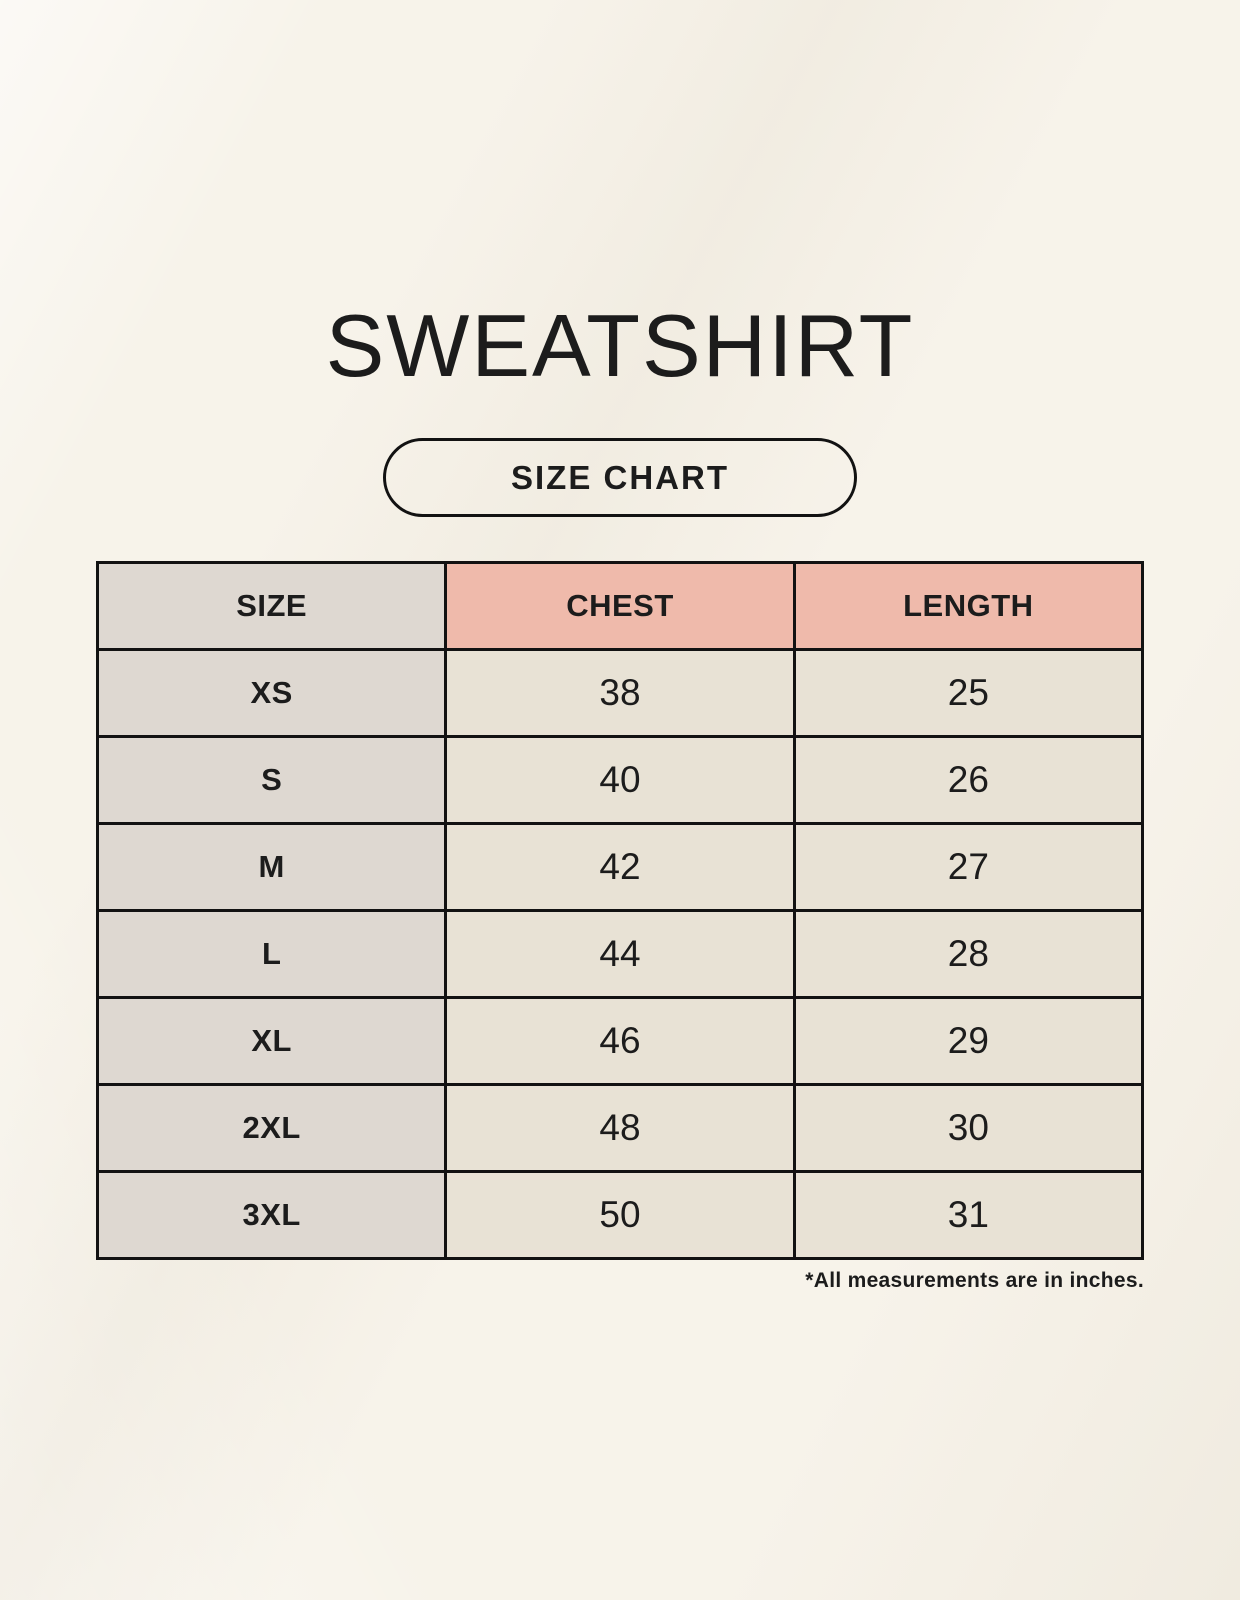 Image resolution: width=1240 pixels, height=1600 pixels. I want to click on table-row: 2XL 48 30, so click(620, 1128).